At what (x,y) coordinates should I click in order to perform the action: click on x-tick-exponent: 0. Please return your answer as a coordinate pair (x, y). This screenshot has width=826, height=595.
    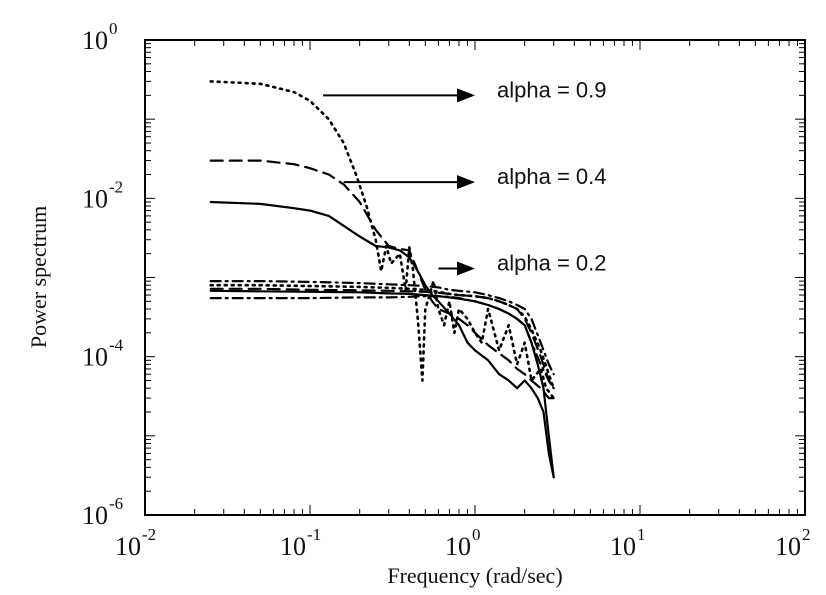
    Looking at the image, I should click on (476, 534).